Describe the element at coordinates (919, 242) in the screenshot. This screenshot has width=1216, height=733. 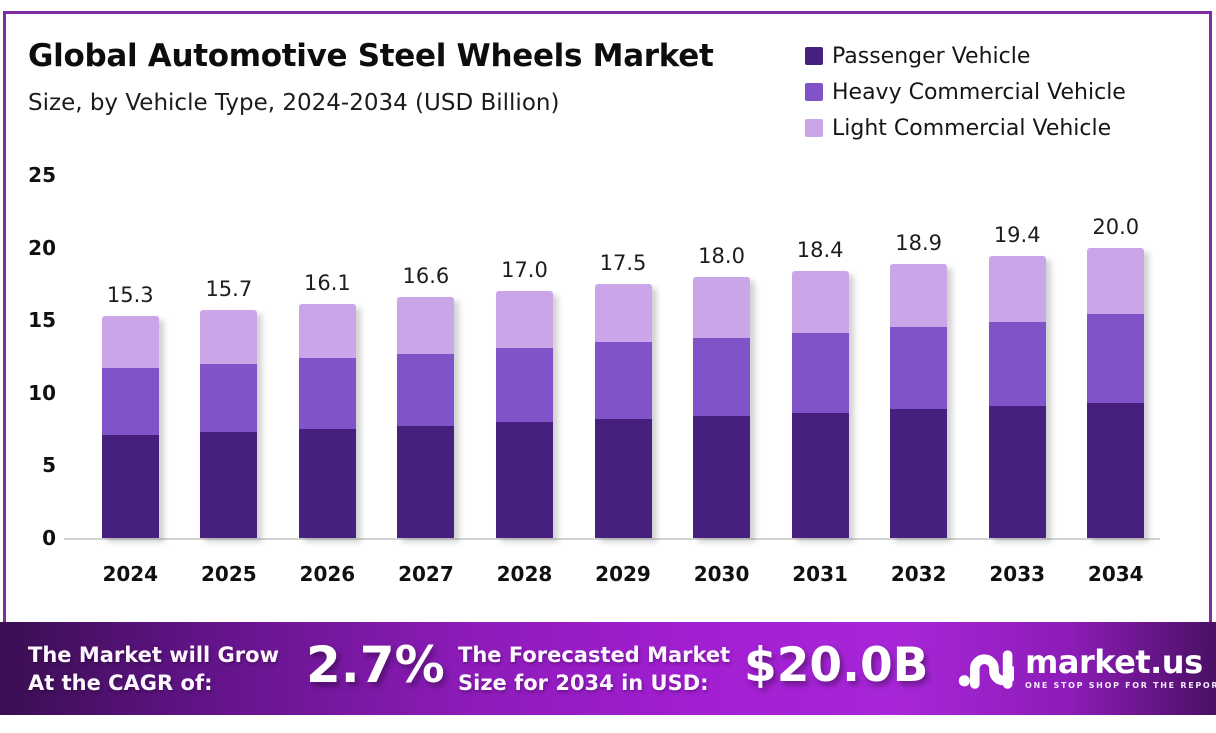
I see `bar-total-label: 18.9` at that location.